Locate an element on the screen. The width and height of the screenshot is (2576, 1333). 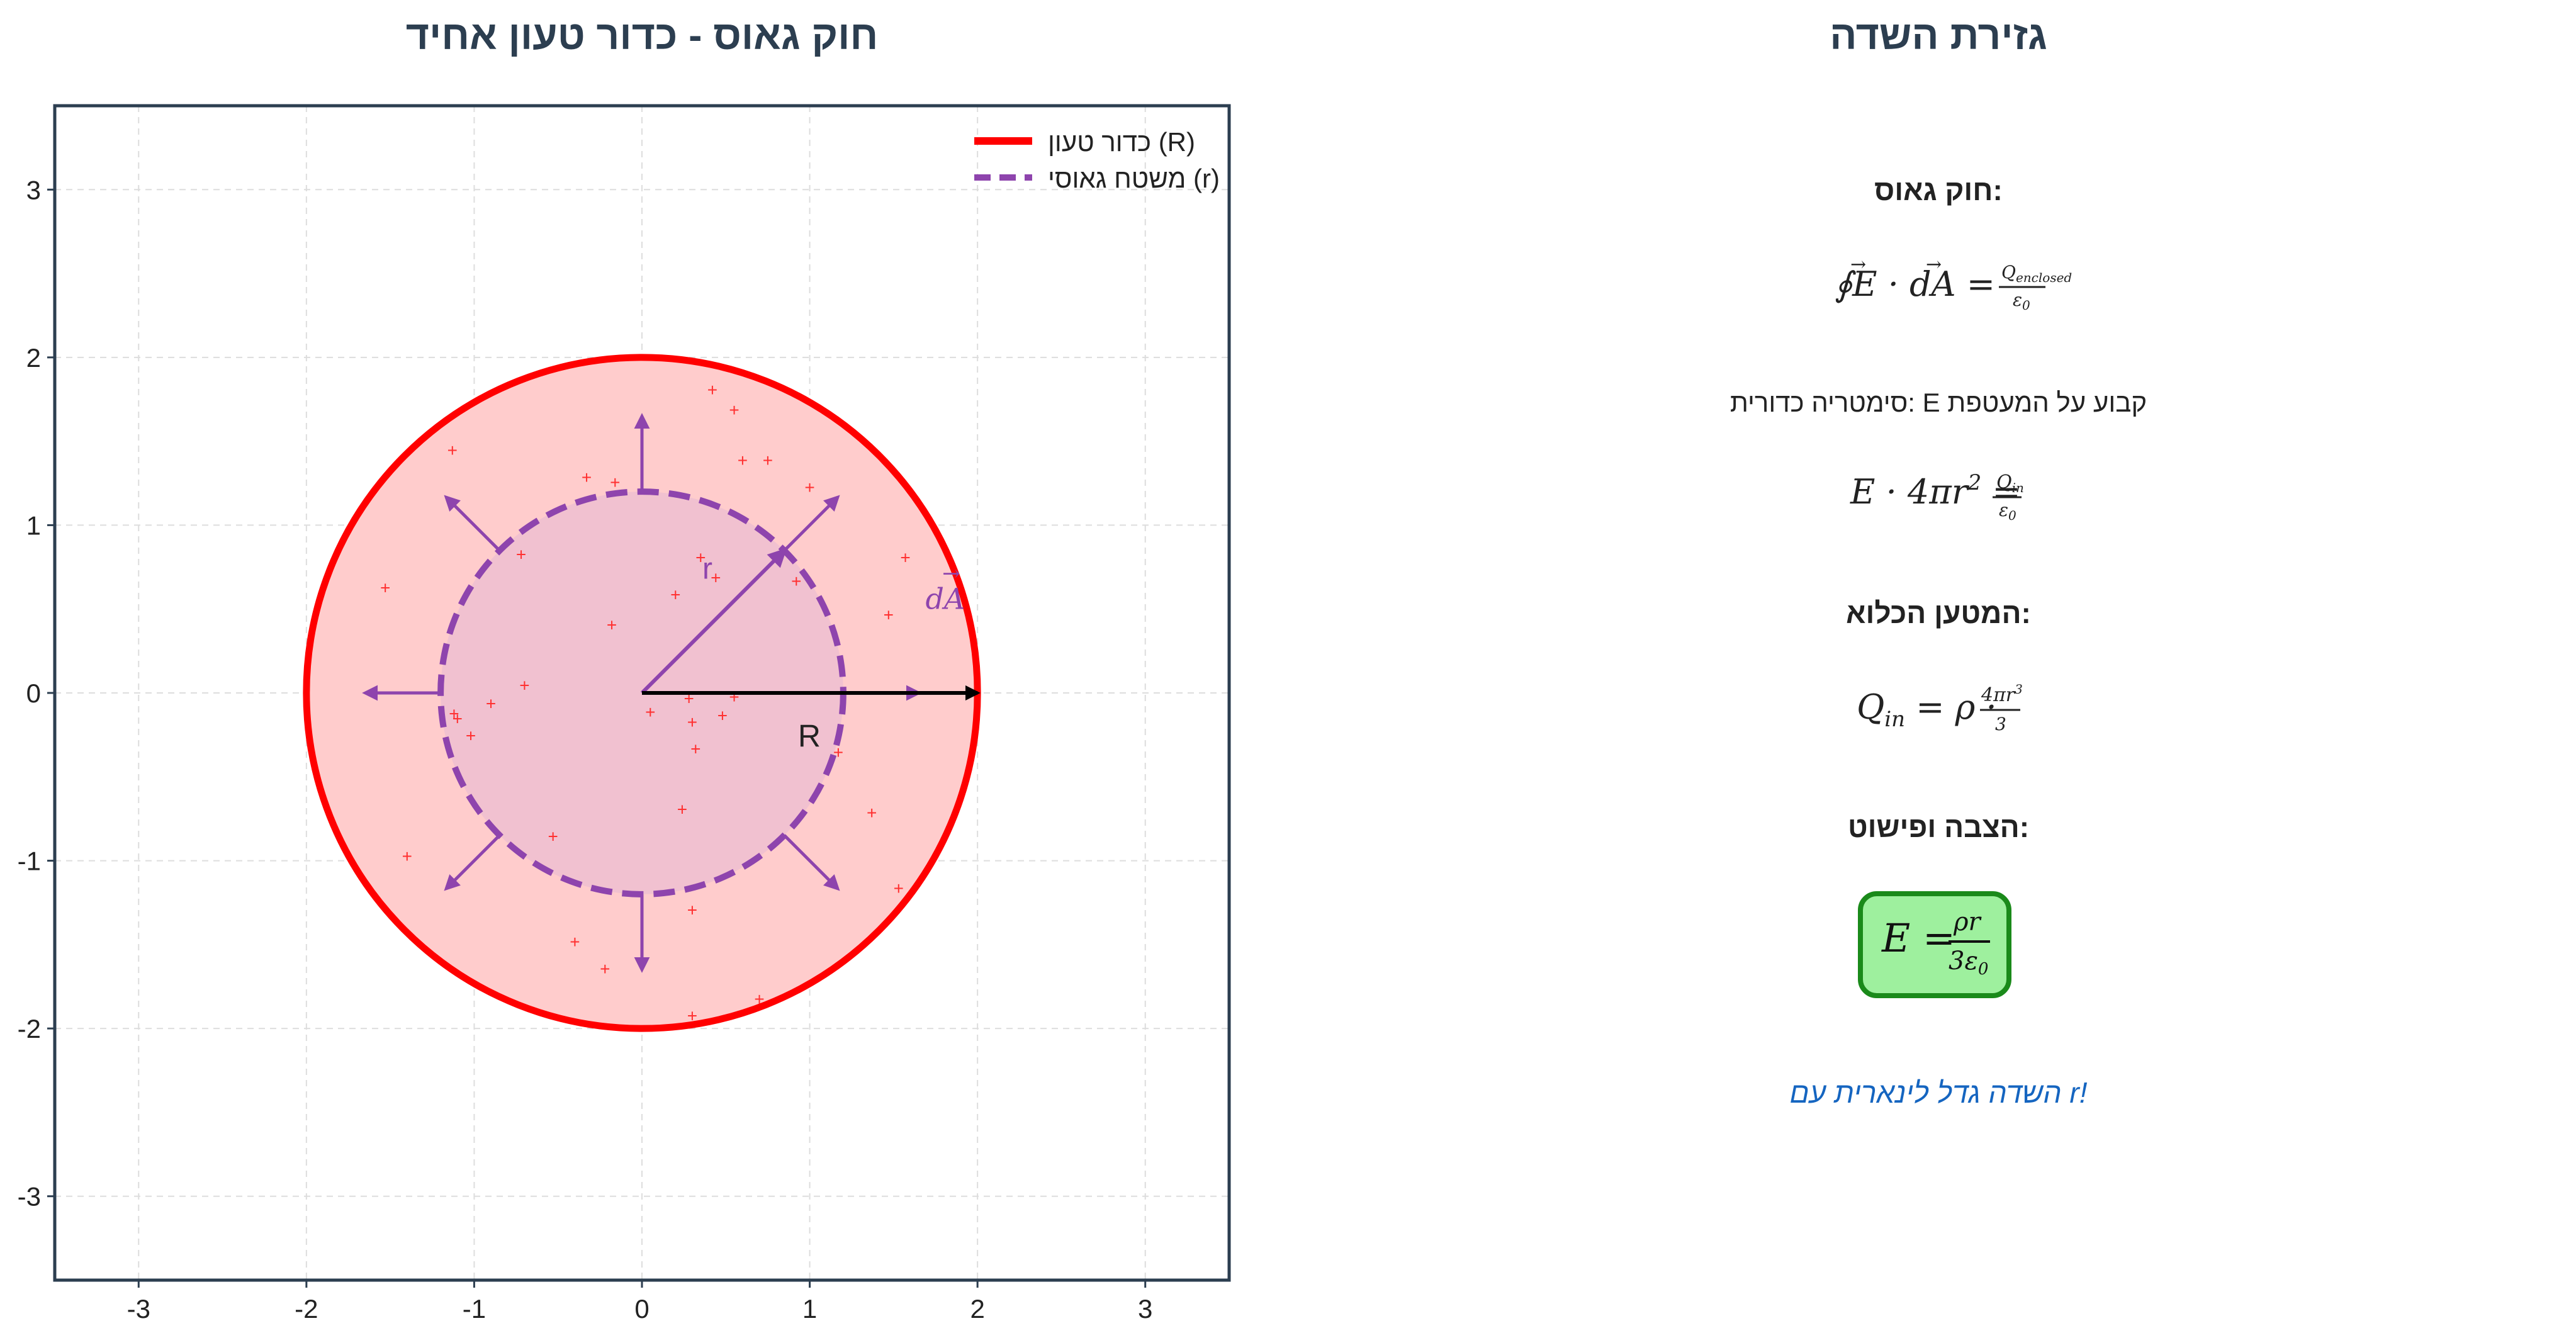
dA-label: dA → is located at coordinates (945, 588).